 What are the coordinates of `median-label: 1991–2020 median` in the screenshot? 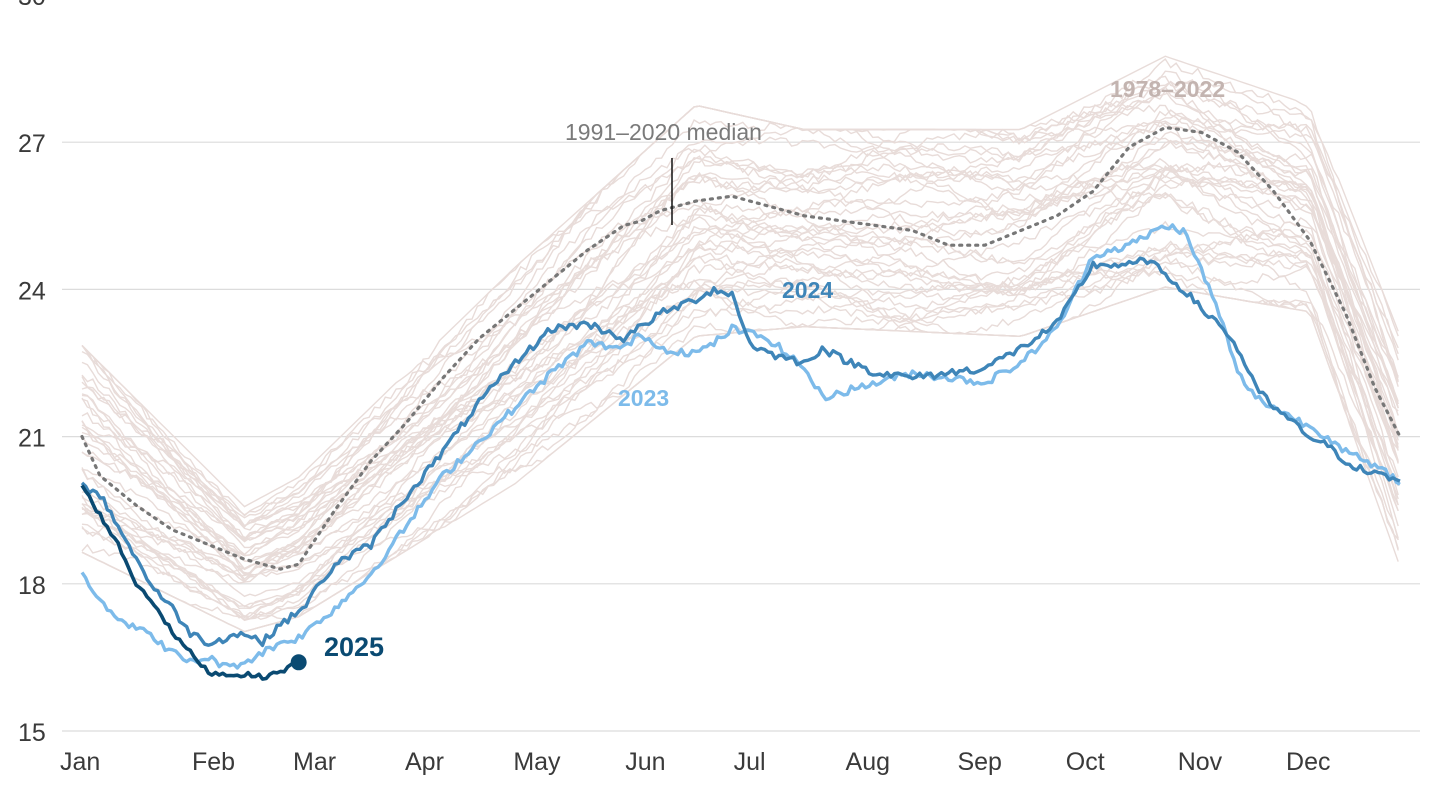 It's located at (663, 132).